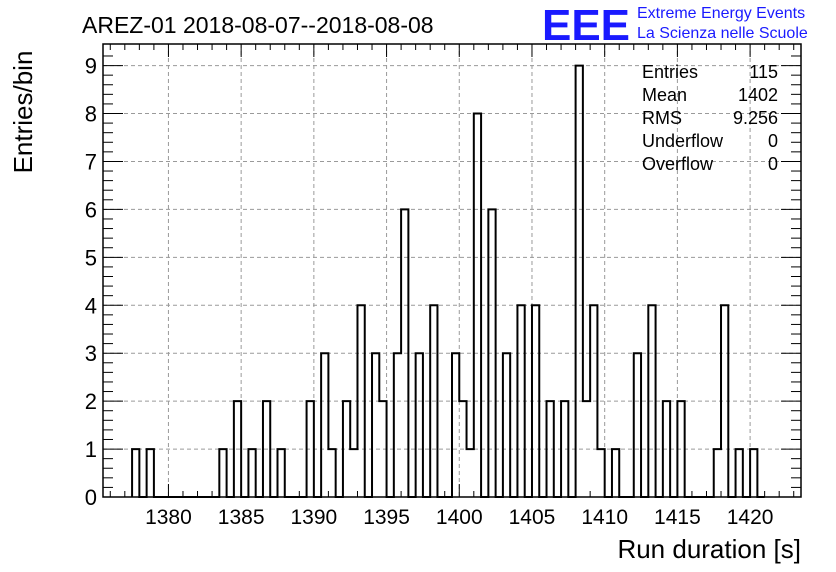 Image resolution: width=836 pixels, height=572 pixels. What do you see at coordinates (722, 33) in the screenshot?
I see `logo-line-2: La Scienza nelle Scuole` at bounding box center [722, 33].